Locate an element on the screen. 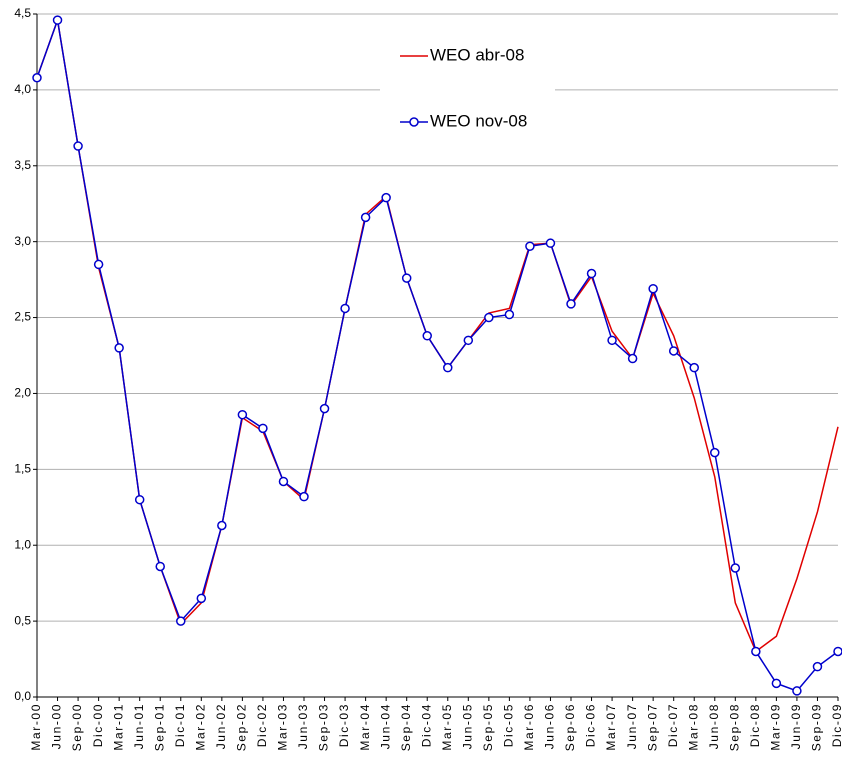 Image resolution: width=842 pixels, height=777 pixels. x-tick-label: Jun-00 is located at coordinates (57, 726).